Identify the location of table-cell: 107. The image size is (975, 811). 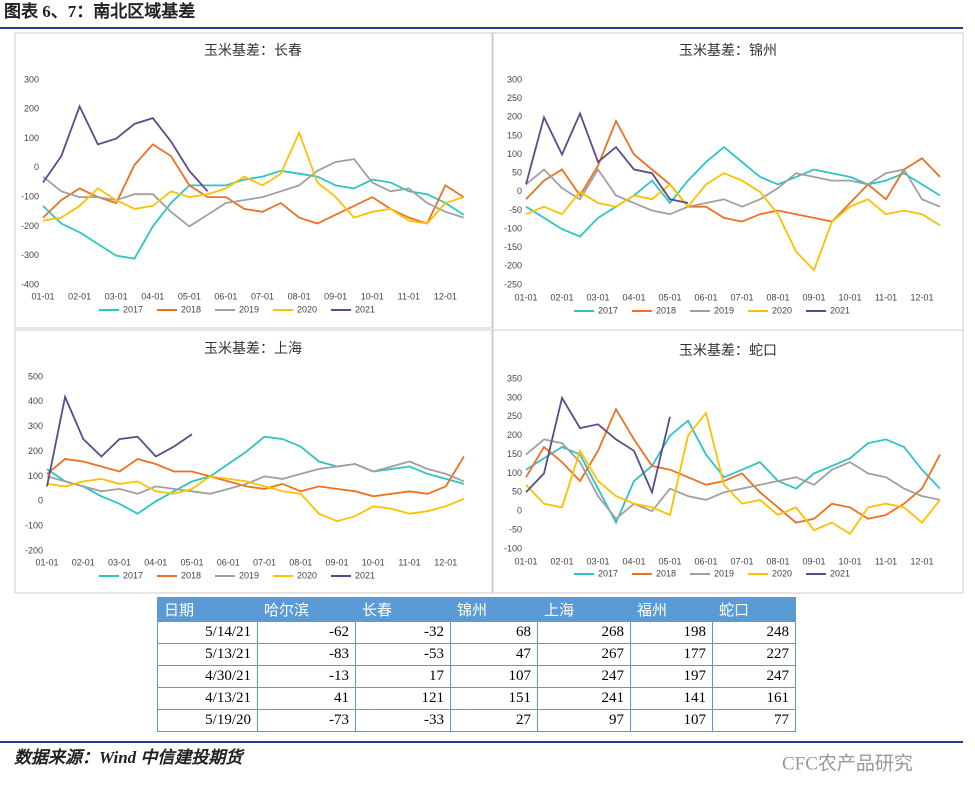
(494, 676).